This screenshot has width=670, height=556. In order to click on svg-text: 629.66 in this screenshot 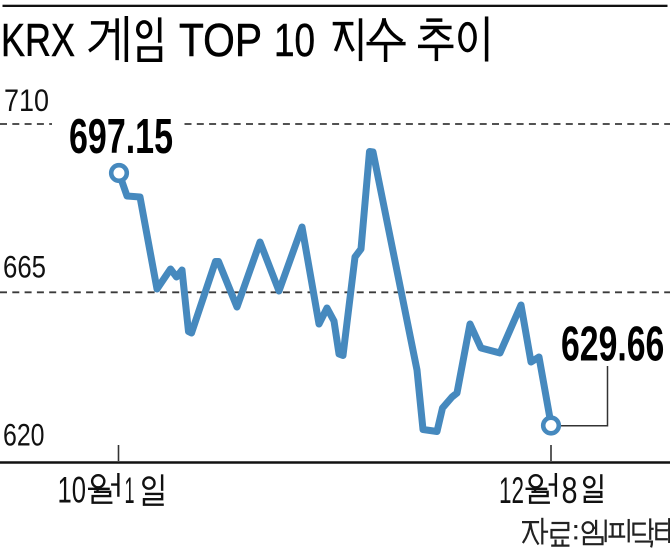, I will do `click(612, 344)`.